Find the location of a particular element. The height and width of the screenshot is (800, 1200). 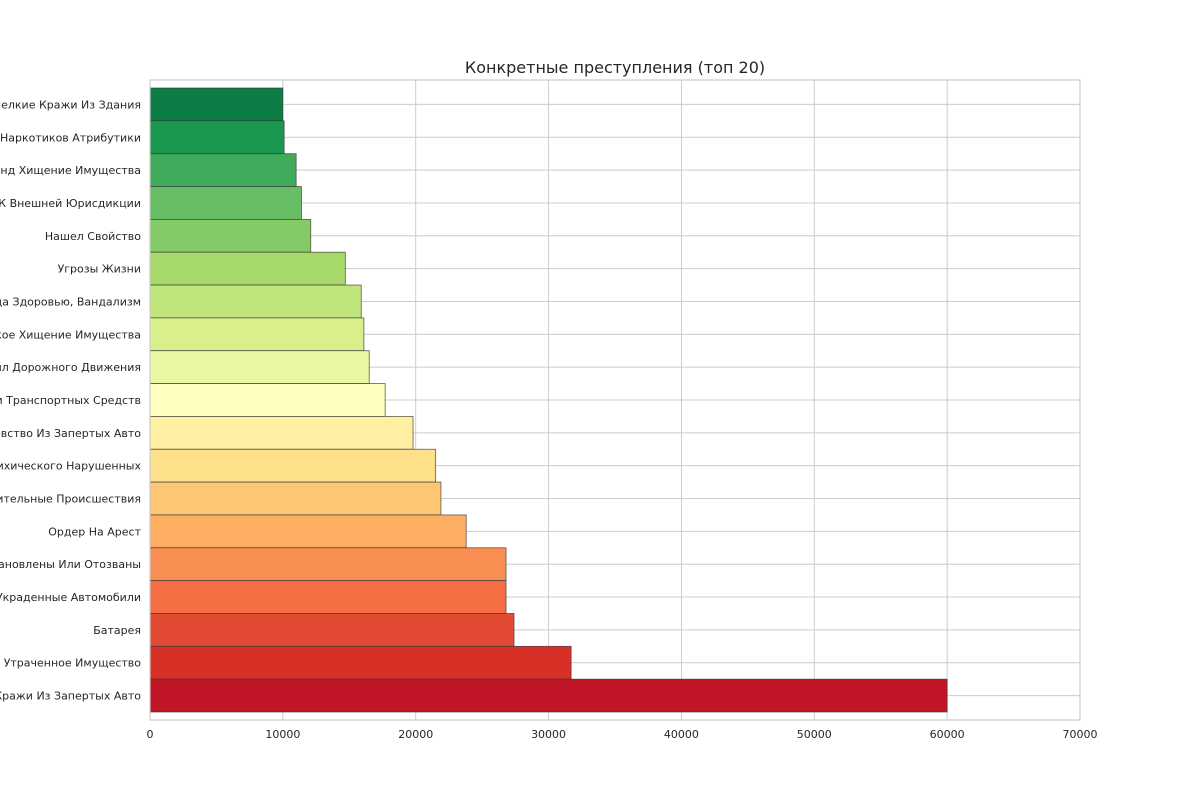

x-tick-label-0: 0 is located at coordinates (150, 734).